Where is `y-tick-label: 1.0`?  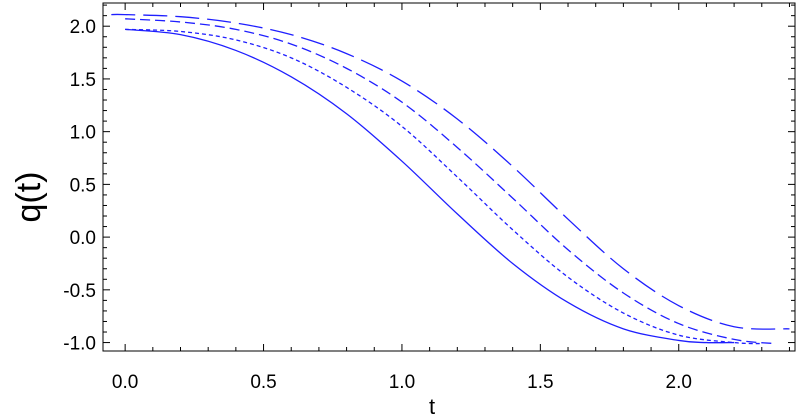 y-tick-label: 1.0 is located at coordinates (83, 133).